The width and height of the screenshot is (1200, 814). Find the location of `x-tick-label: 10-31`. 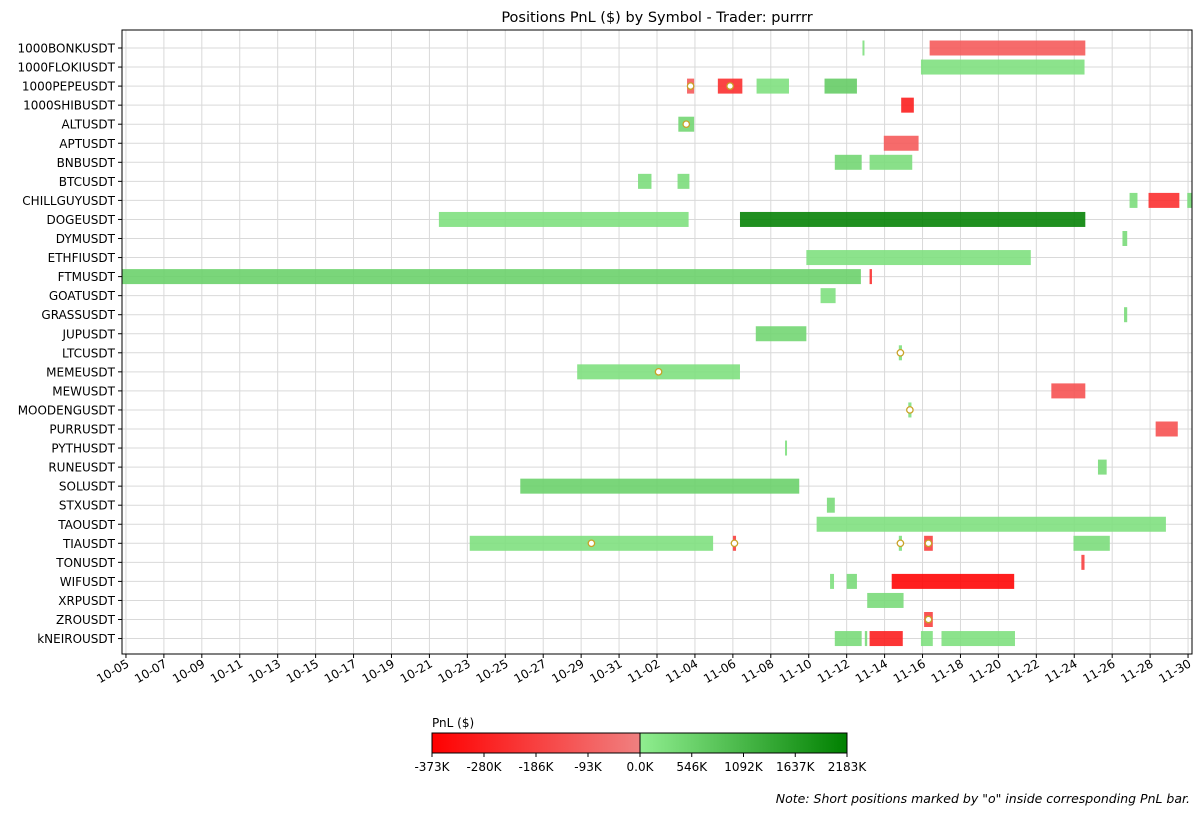

x-tick-label: 10-31 is located at coordinates (605, 671).